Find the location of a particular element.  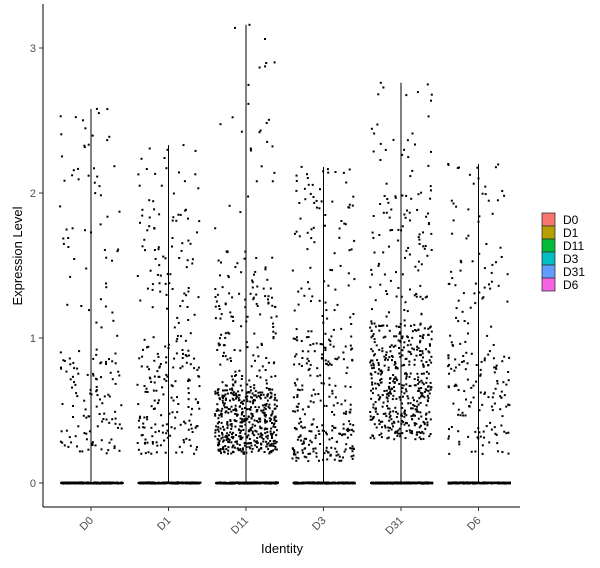

legend-item-D0: D0 is located at coordinates (560, 219).